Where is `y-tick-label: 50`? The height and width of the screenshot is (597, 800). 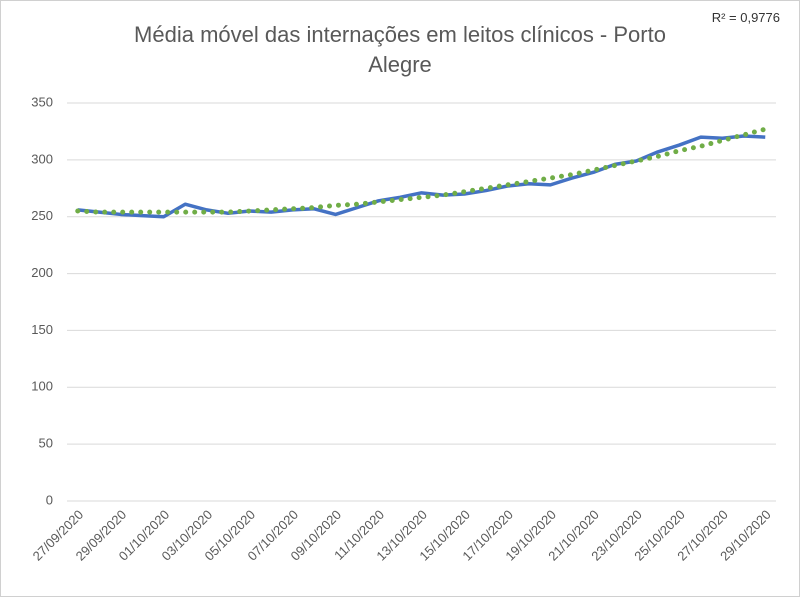
y-tick-label: 50 is located at coordinates (46, 443).